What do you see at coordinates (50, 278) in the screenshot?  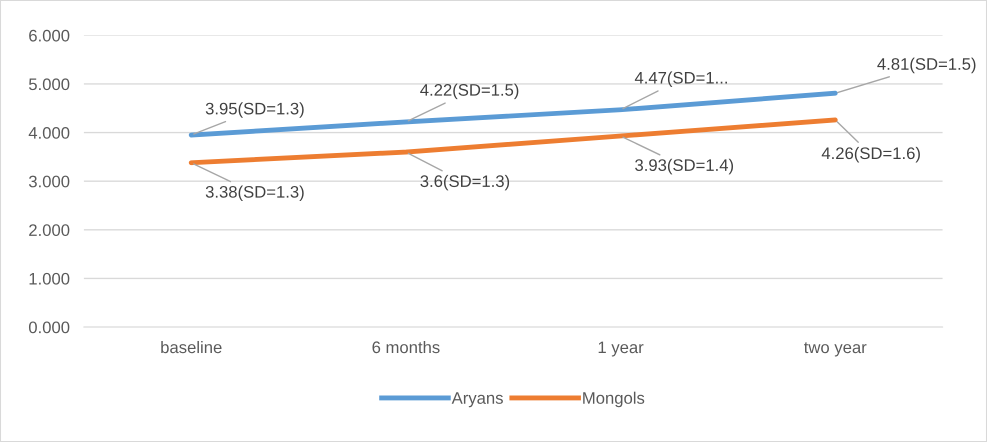 I see `y-tick-label: 1.000` at bounding box center [50, 278].